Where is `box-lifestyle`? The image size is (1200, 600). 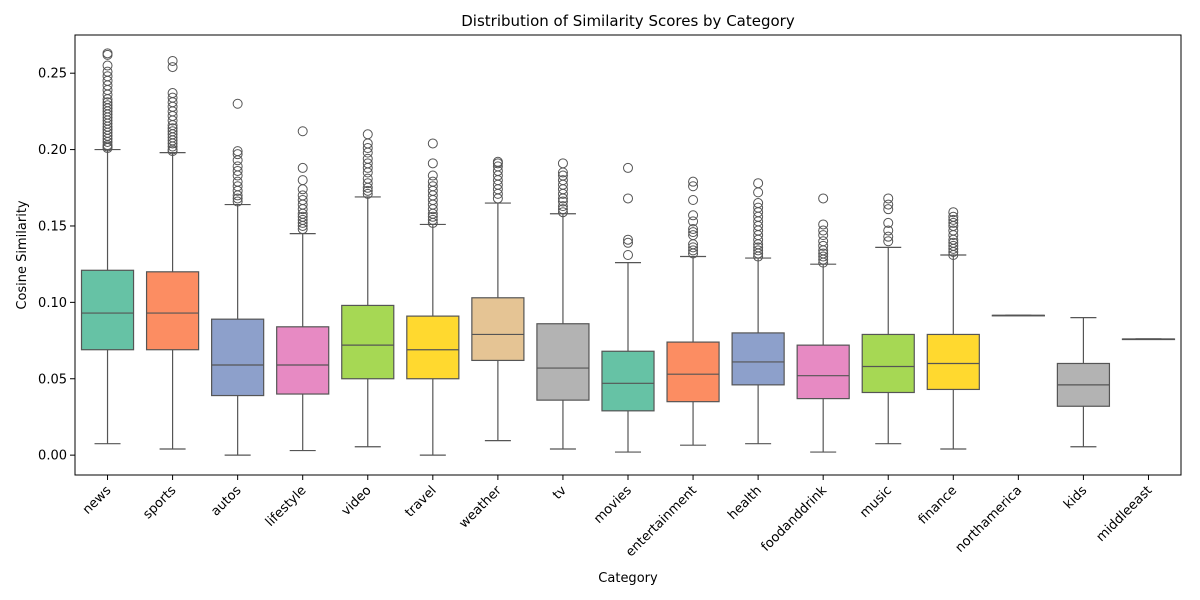 box-lifestyle is located at coordinates (303, 289).